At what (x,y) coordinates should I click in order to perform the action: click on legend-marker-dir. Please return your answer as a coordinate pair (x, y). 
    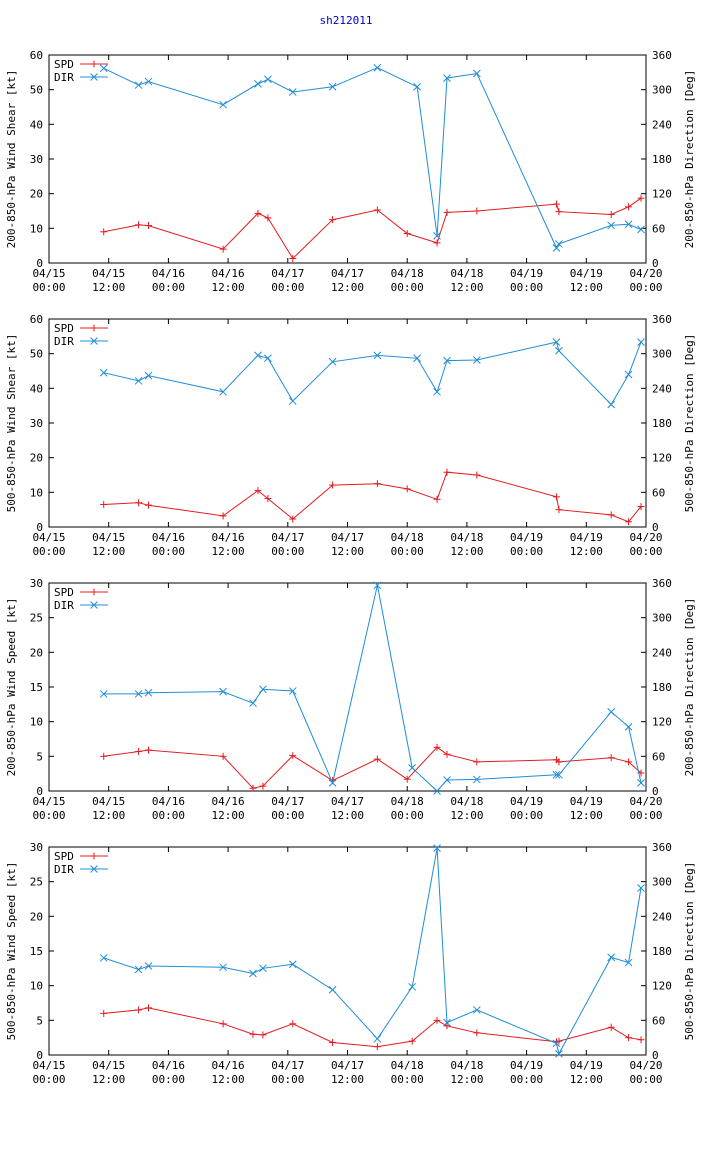
    Looking at the image, I should click on (94, 869).